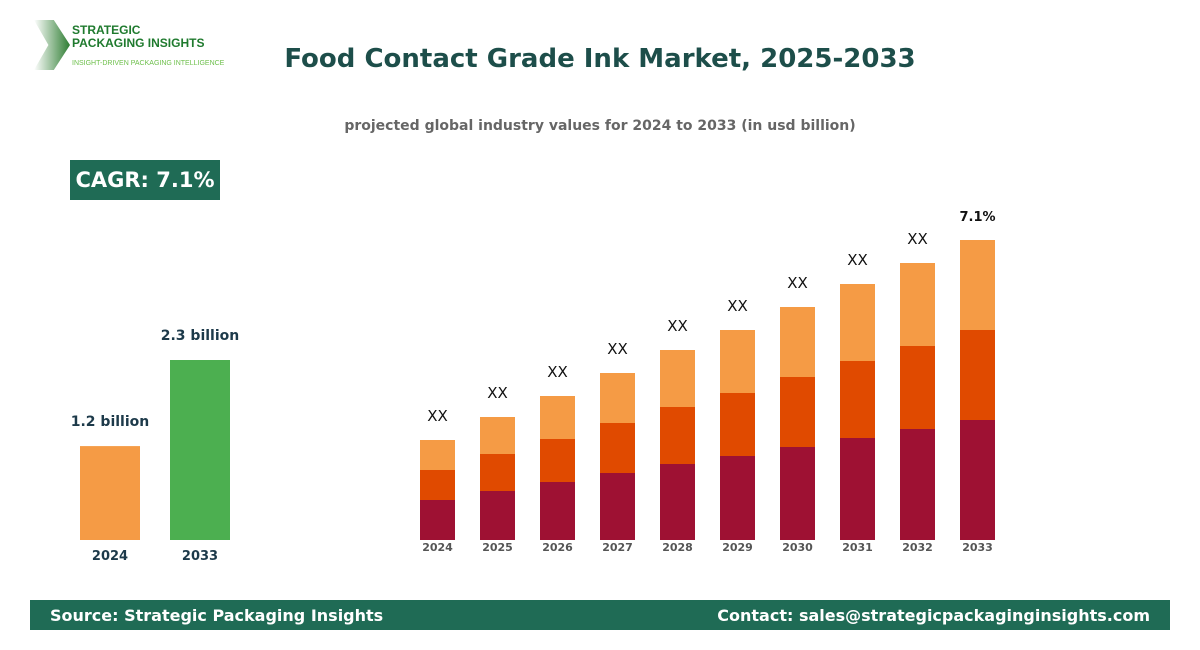  I want to click on data-label: 2.3 billion, so click(200, 336).